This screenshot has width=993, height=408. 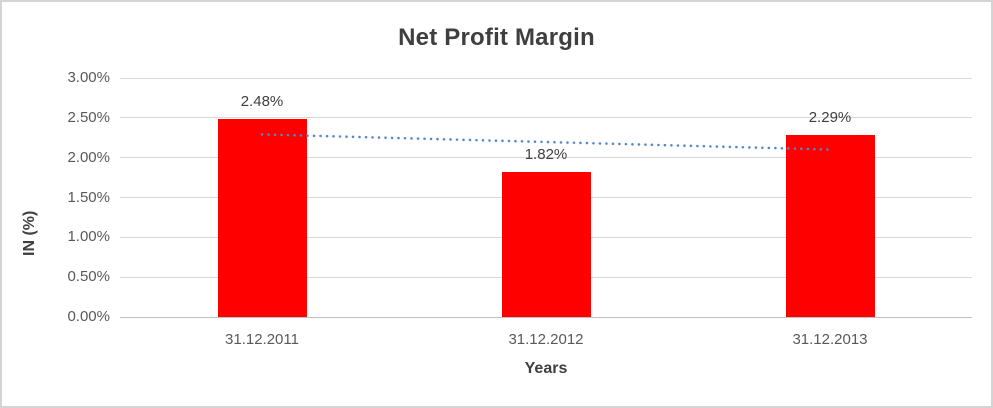 I want to click on x-axis-line, so click(x=546, y=317).